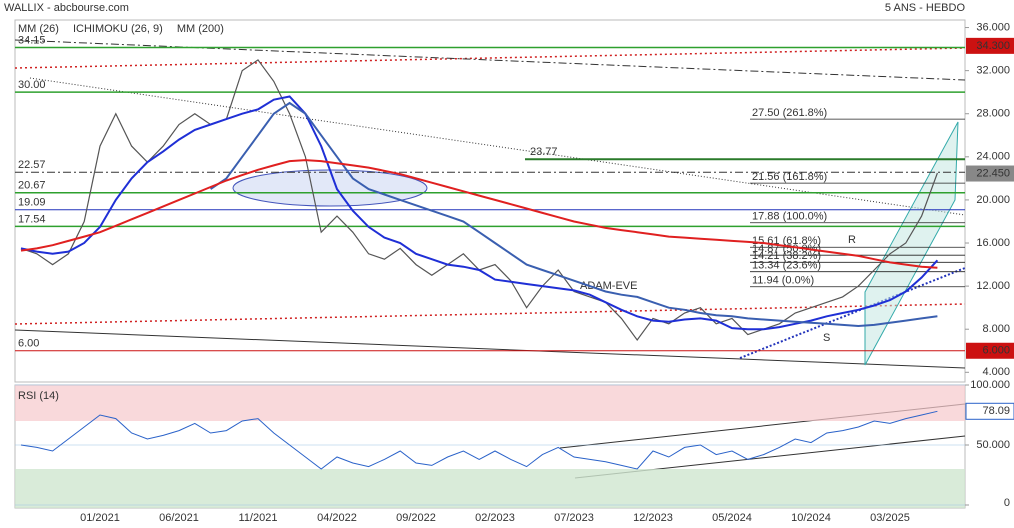 The height and width of the screenshot is (528, 1014). I want to click on y-tick-label: 0, so click(1007, 503).